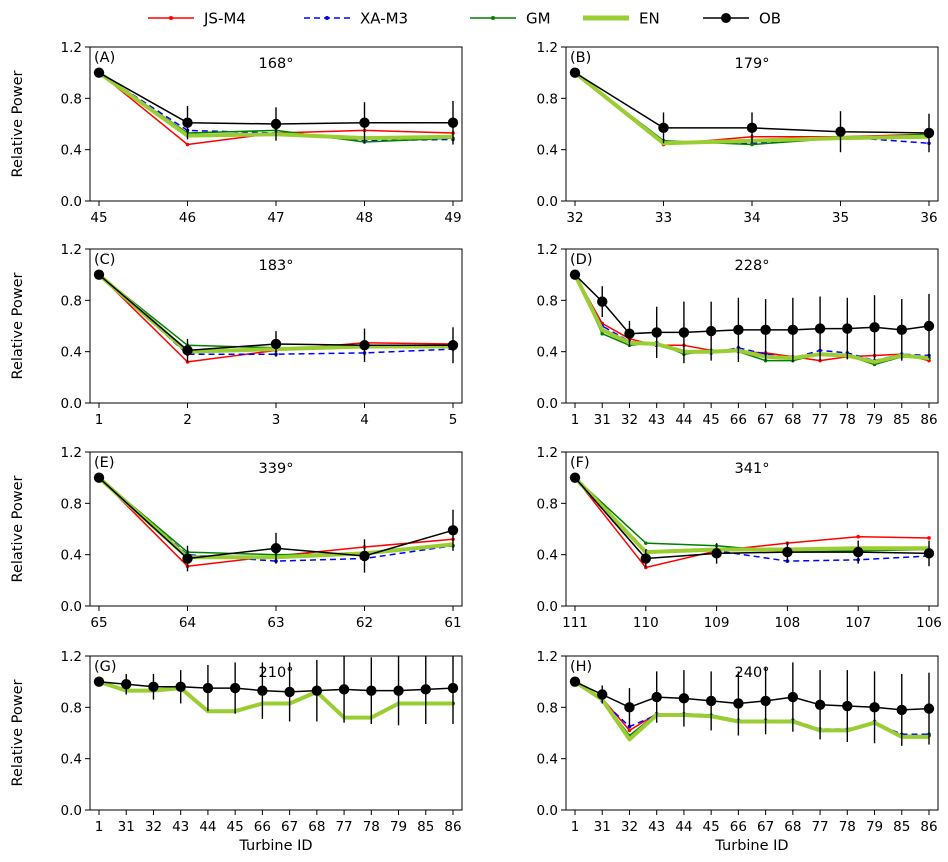  I want to click on panel-tag: (E), so click(104, 463).